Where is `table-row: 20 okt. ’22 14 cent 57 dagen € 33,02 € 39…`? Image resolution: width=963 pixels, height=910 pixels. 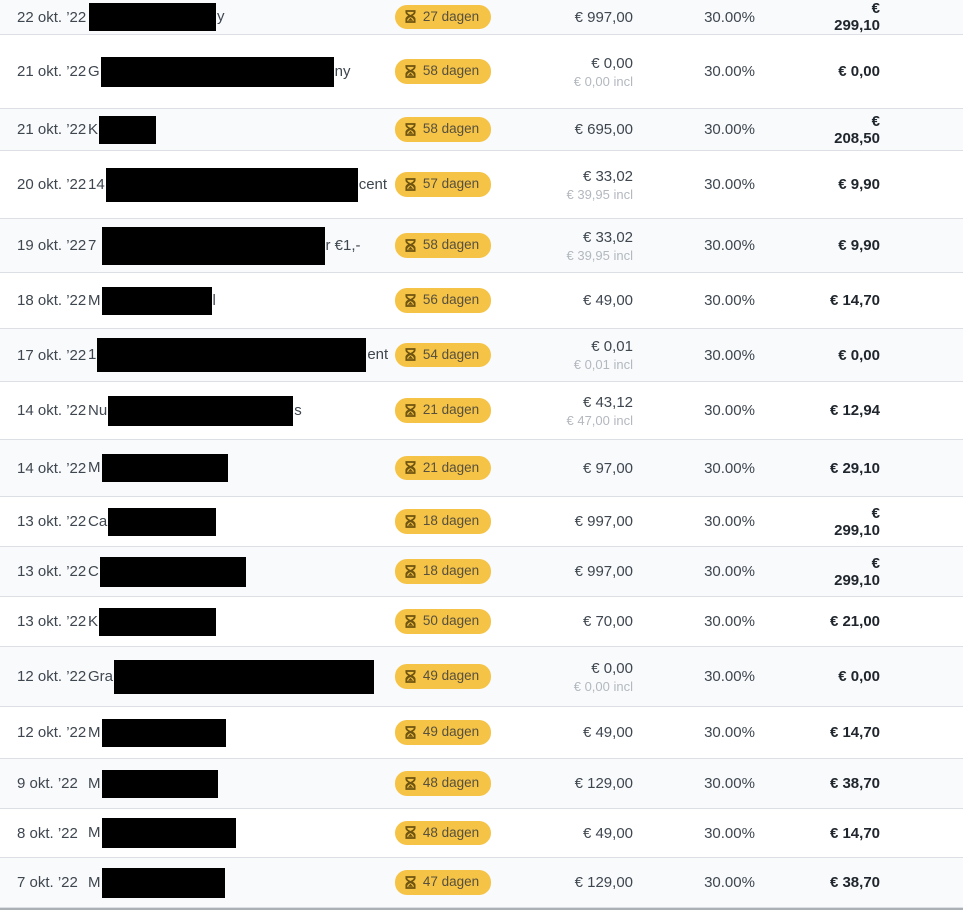
table-row: 20 okt. ’22 14 cent 57 dagen € 33,02 € 39… is located at coordinates (481, 185).